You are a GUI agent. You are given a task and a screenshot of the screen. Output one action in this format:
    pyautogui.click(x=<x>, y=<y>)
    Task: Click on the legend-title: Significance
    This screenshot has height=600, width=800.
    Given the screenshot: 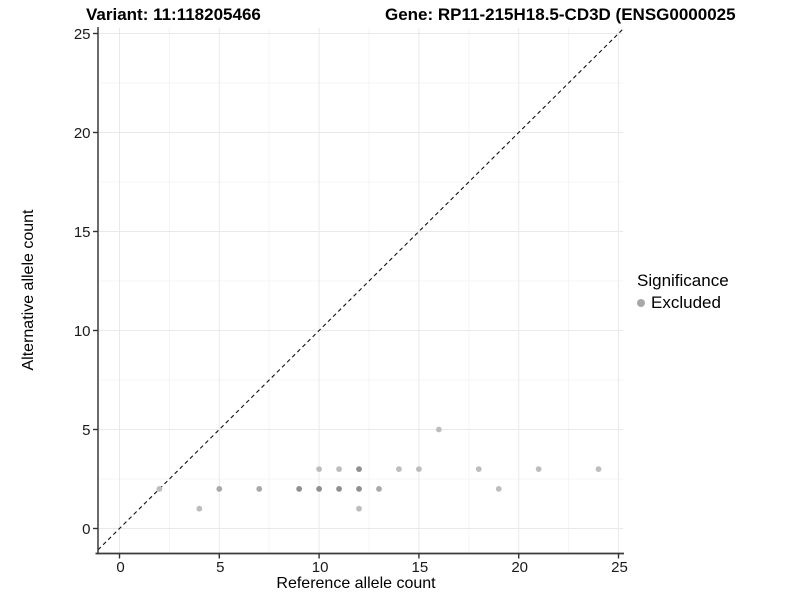 What is the action you would take?
    pyautogui.click(x=683, y=280)
    